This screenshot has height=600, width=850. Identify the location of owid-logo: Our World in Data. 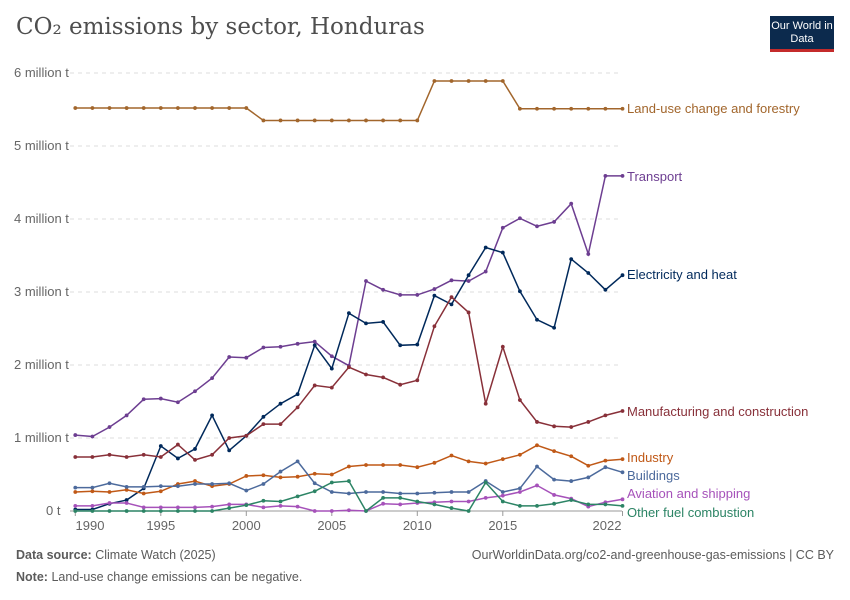
(802, 34).